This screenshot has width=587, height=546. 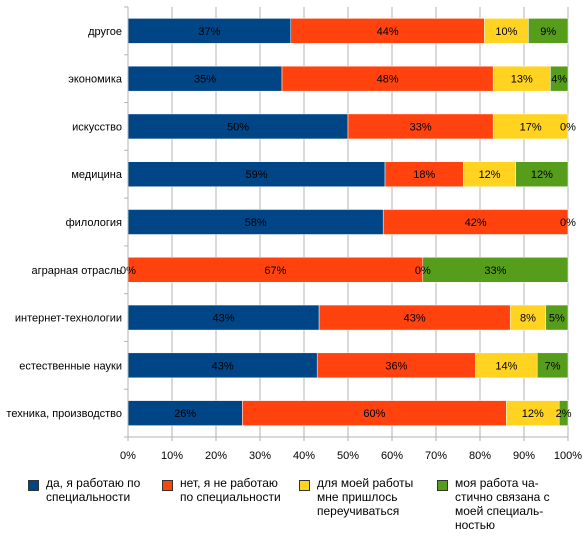 I want to click on x-tick-label: 0%, so click(x=128, y=456).